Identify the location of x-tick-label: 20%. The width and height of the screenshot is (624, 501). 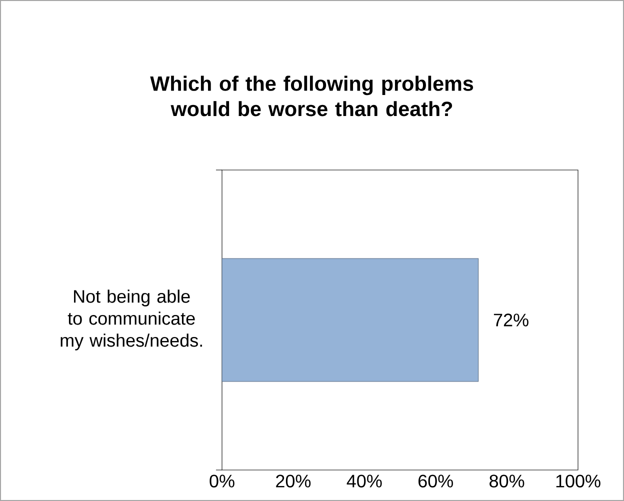
(293, 481).